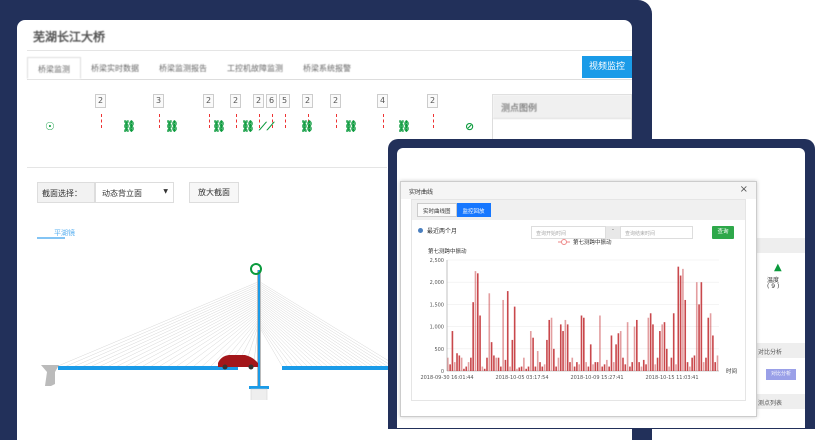  What do you see at coordinates (64, 233) in the screenshot?
I see `direction-label: 平湖镜` at bounding box center [64, 233].